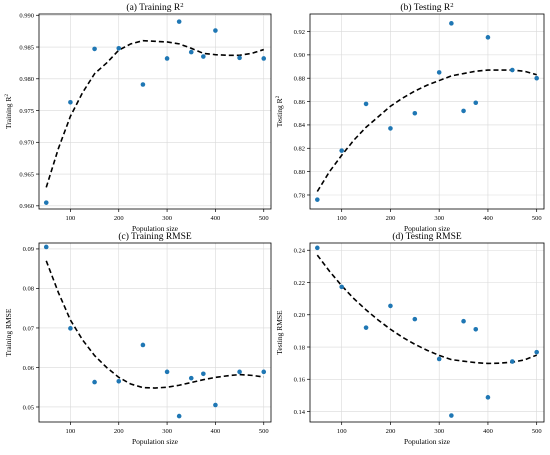  Describe the element at coordinates (8, 332) in the screenshot. I see `y-axis-label: Training RMSE` at that location.